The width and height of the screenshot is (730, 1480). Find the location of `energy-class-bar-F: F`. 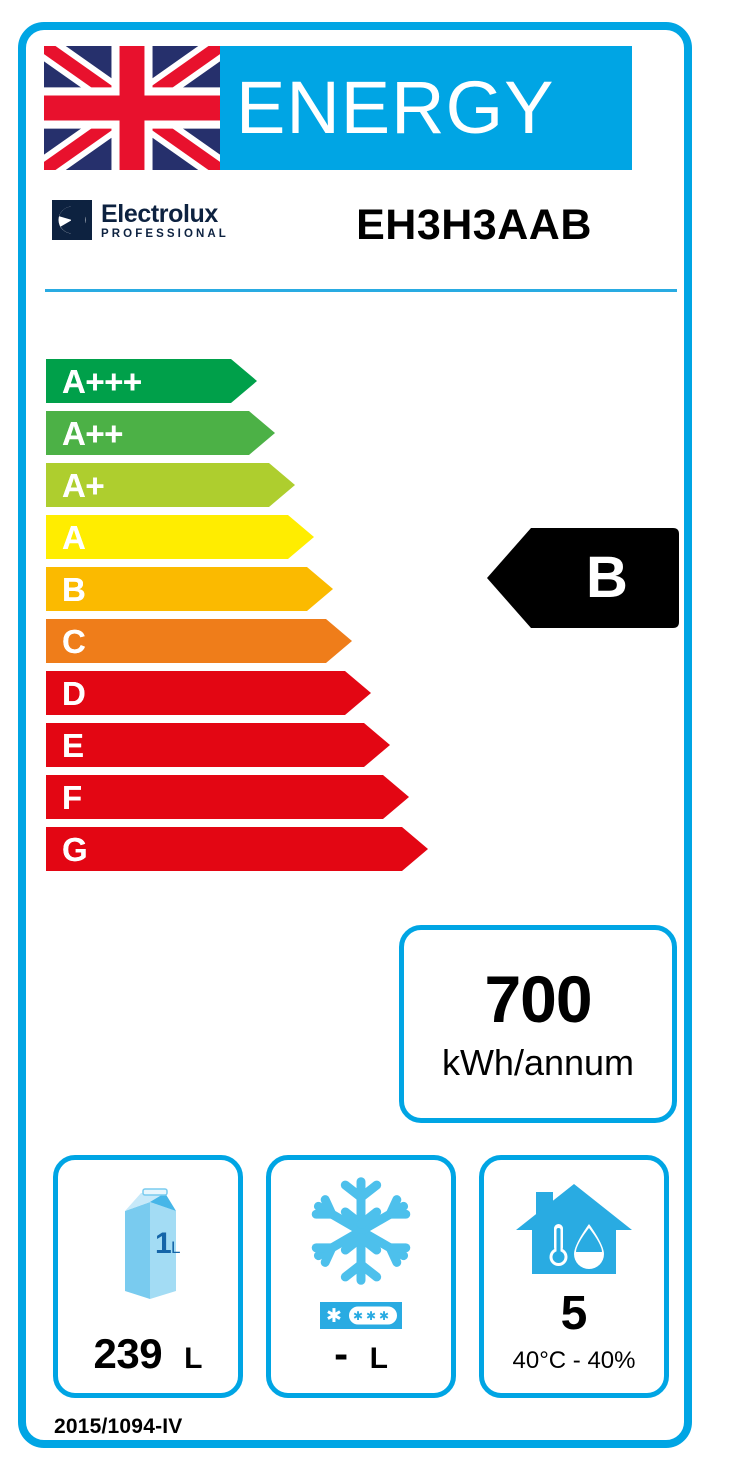

energy-class-bar-F: F is located at coordinates (227, 797).